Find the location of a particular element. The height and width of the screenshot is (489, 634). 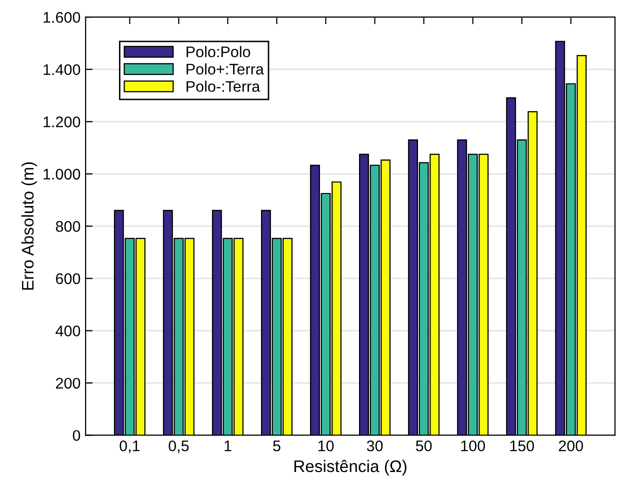

x-tick-label: 0,1 is located at coordinates (130, 447).